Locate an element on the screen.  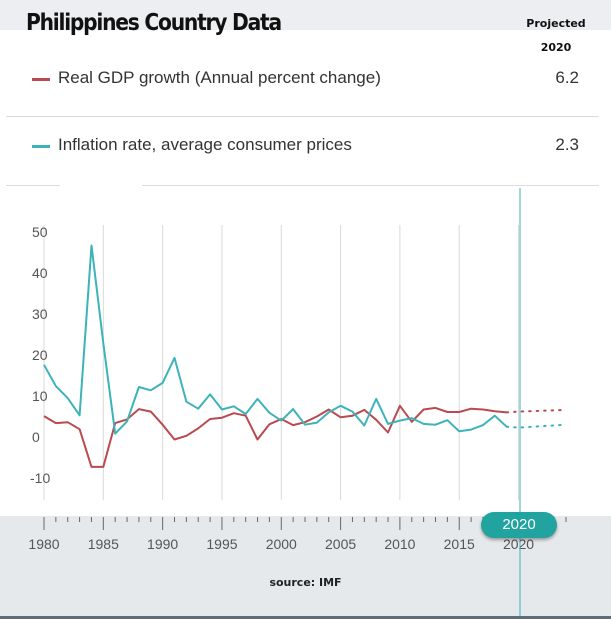
y-axis-ticks: -10 0 10 20 30 40 50 is located at coordinates (40, 355).